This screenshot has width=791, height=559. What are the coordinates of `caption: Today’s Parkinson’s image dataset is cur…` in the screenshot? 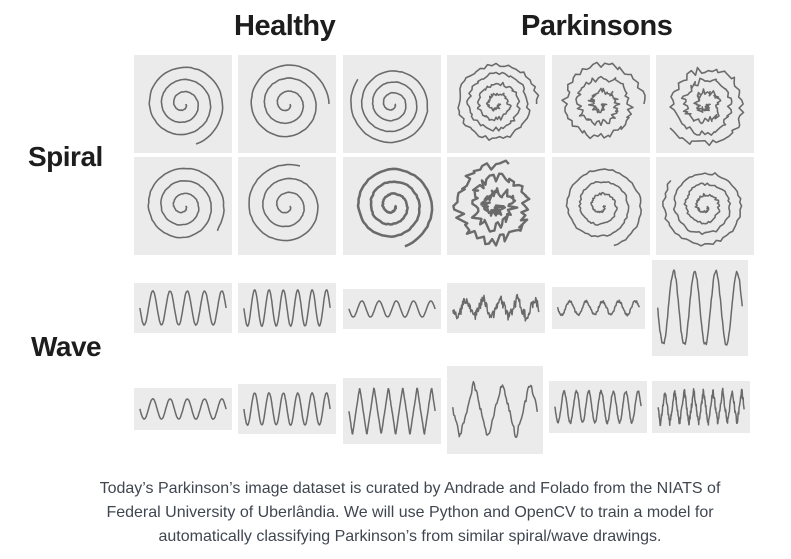 It's located at (410, 513).